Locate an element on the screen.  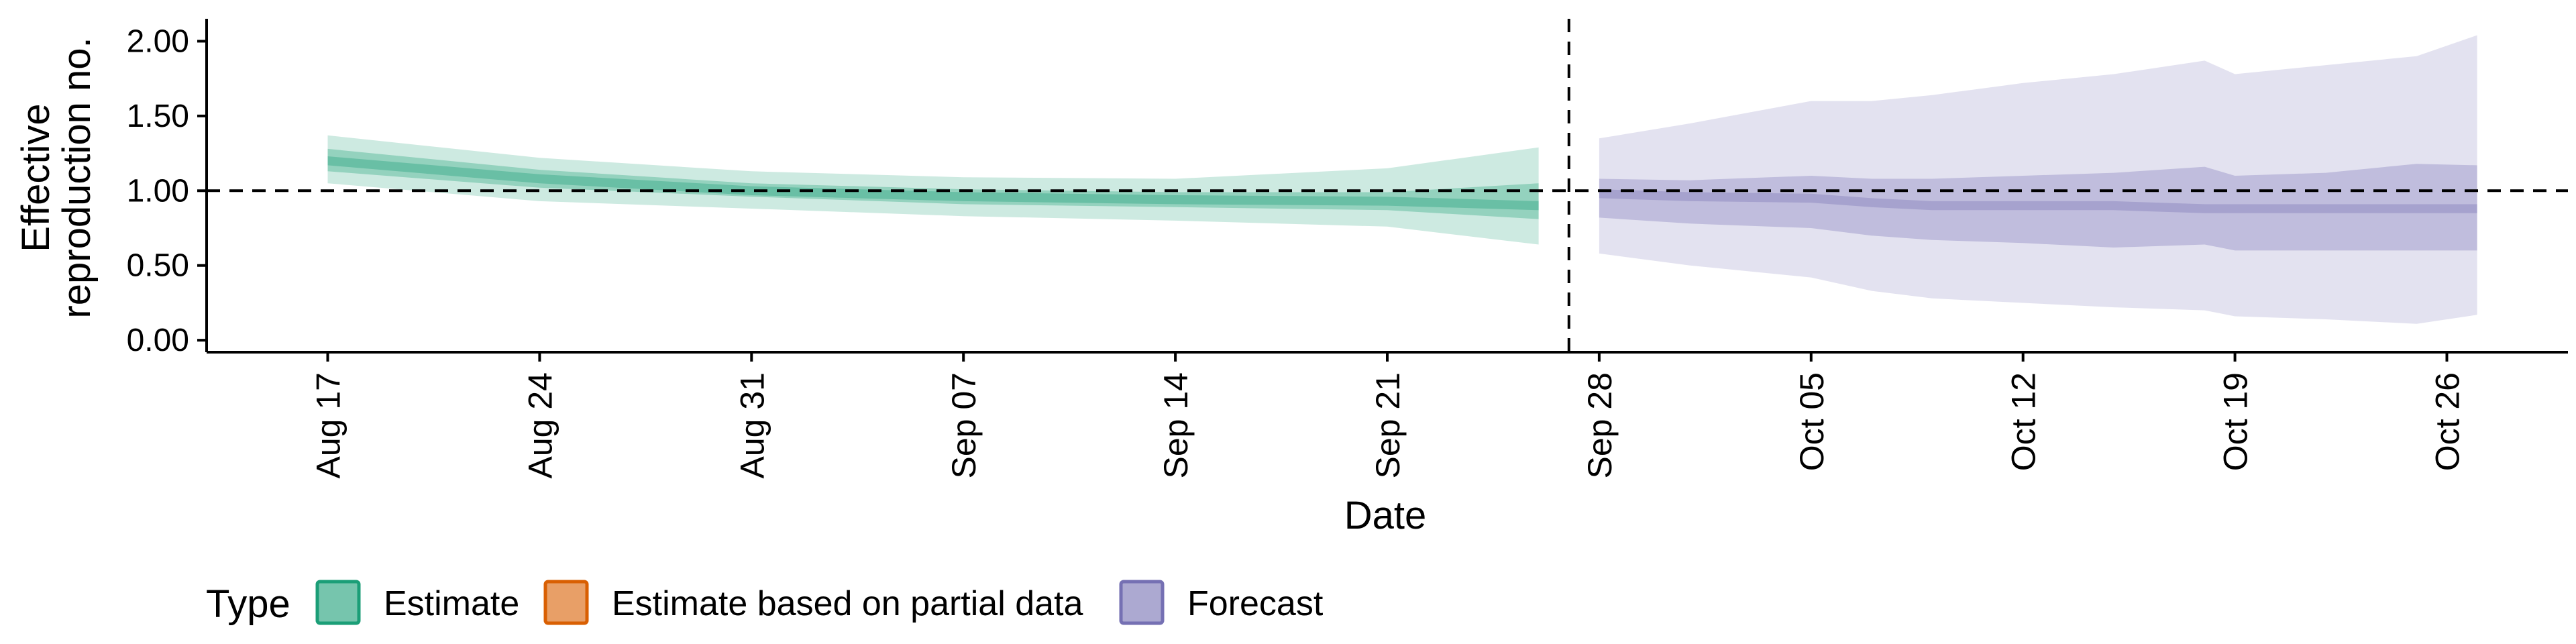
legend-key-partial is located at coordinates (566, 602).